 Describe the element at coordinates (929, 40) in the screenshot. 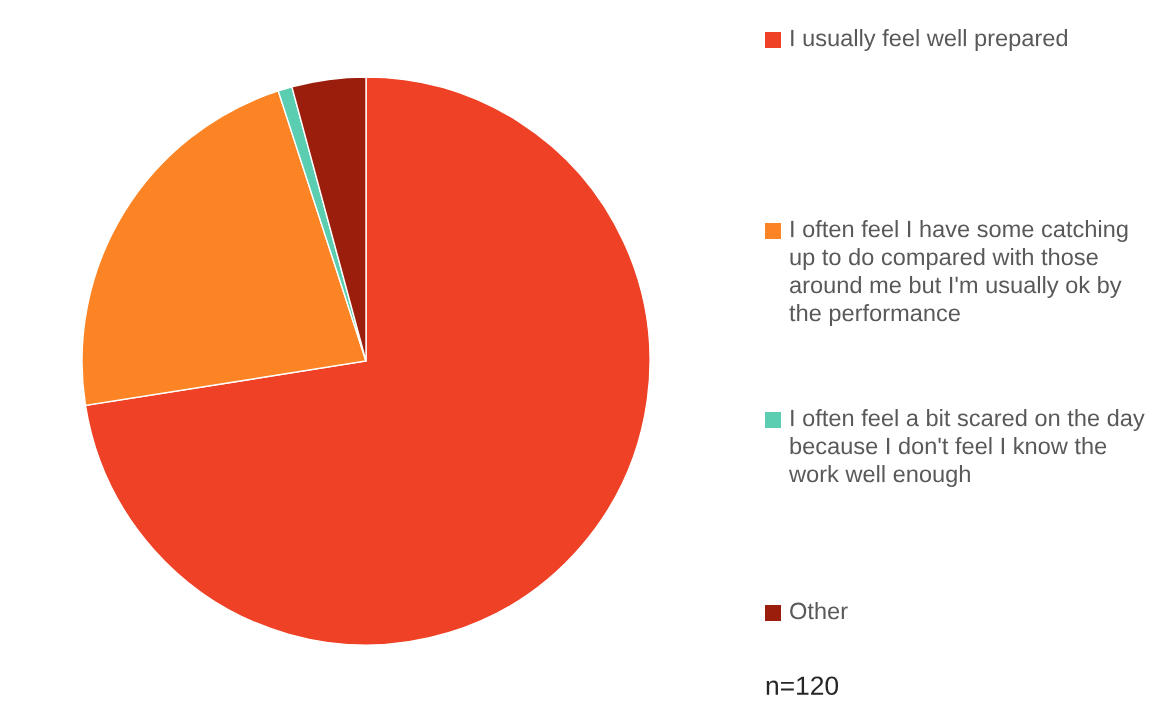

I see `legend-label: I usually feel well prepared` at that location.